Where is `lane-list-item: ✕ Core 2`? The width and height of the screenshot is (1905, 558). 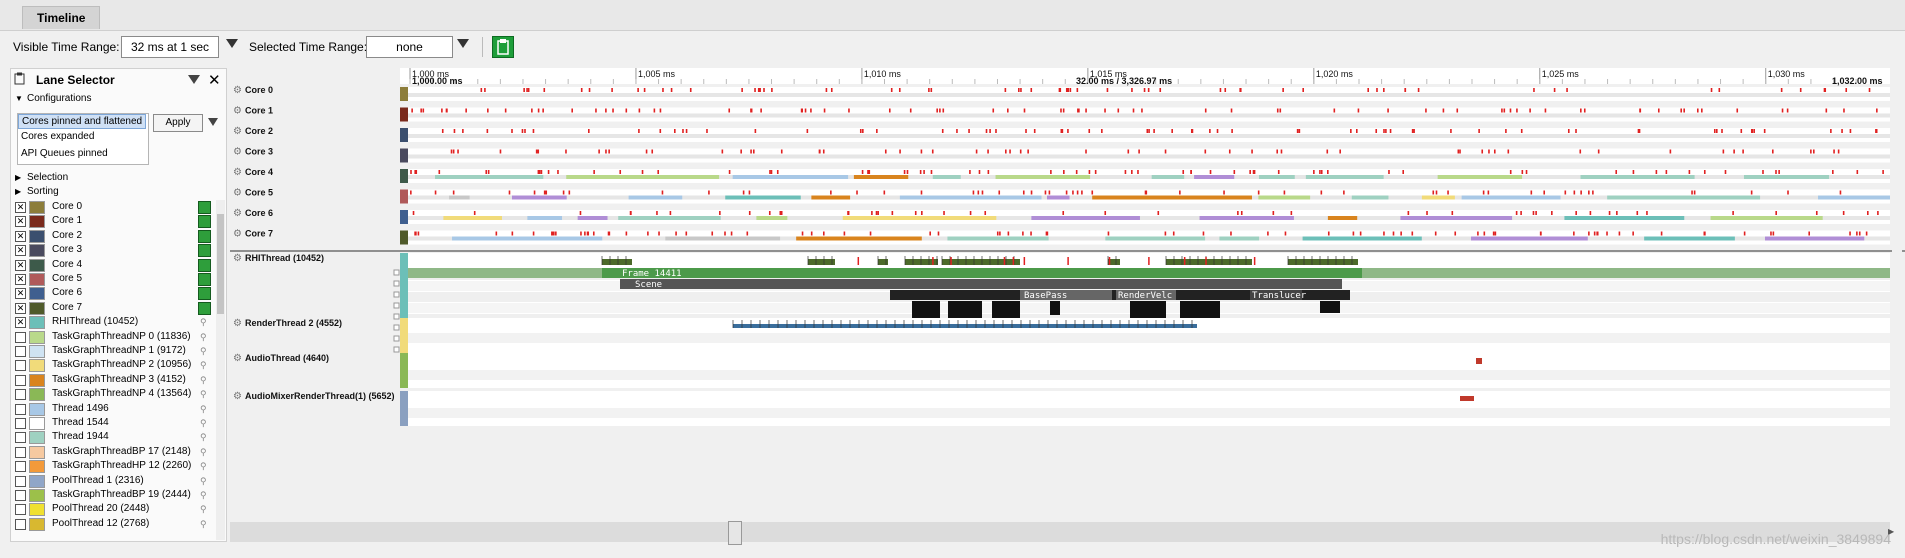
lane-list-item: ✕ Core 2 is located at coordinates (115, 236).